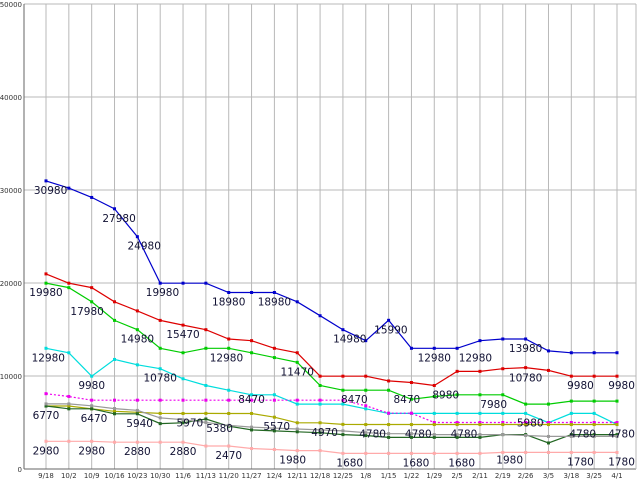 The image size is (640, 480). What do you see at coordinates (11, 98) in the screenshot?
I see `y-tick-label: 40000` at bounding box center [11, 98].